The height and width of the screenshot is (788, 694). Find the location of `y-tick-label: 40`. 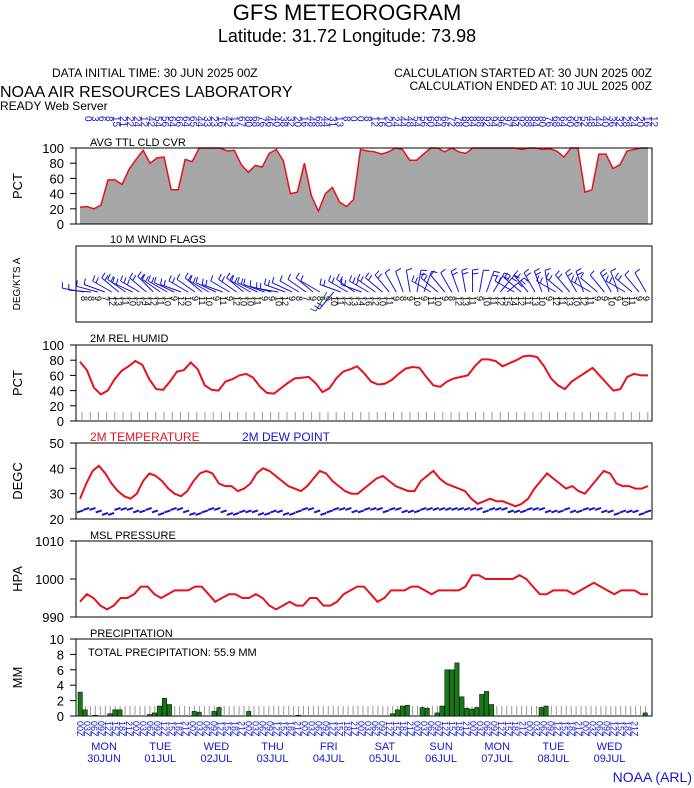

y-tick-label: 40 is located at coordinates (57, 391).